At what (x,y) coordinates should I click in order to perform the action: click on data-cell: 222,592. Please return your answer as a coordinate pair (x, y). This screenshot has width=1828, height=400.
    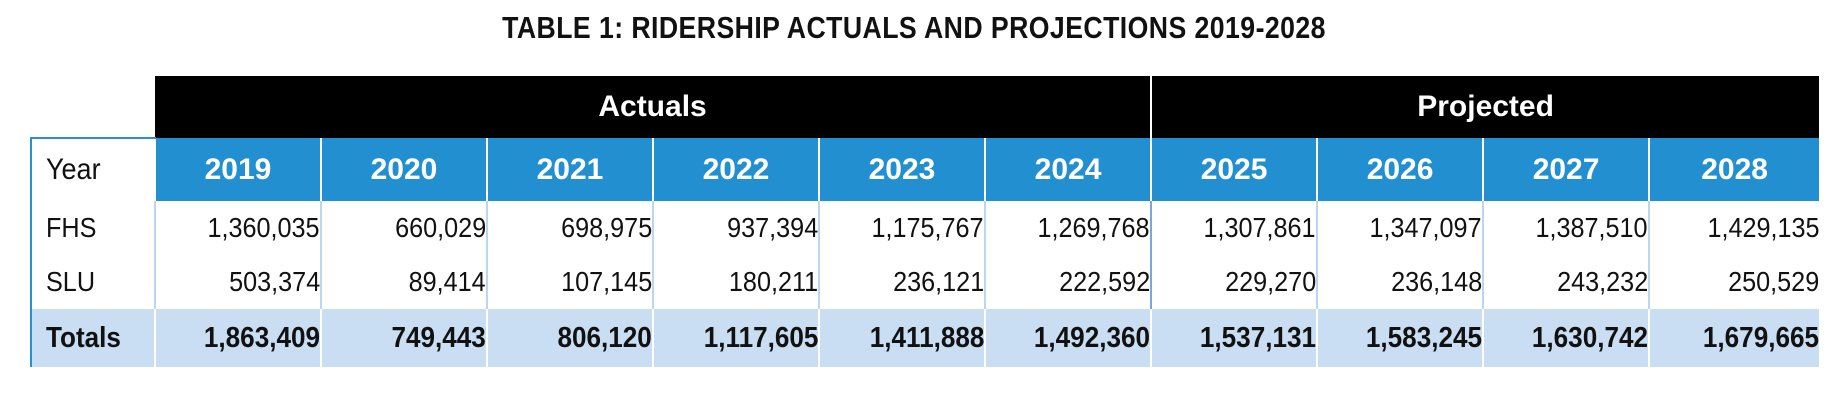
    Looking at the image, I should click on (1067, 282).